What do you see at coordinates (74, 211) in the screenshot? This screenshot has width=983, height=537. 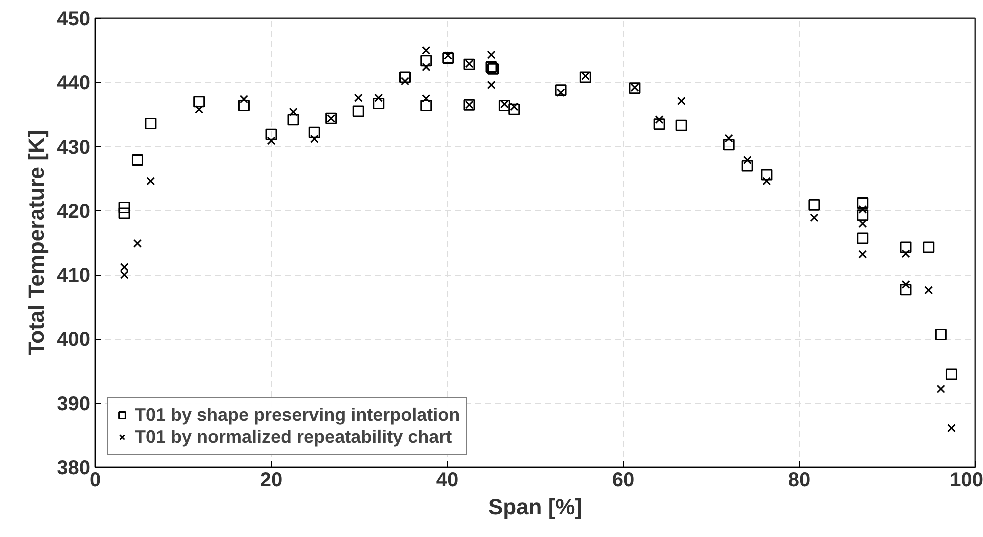 I see `y-tick-label: 420` at bounding box center [74, 211].